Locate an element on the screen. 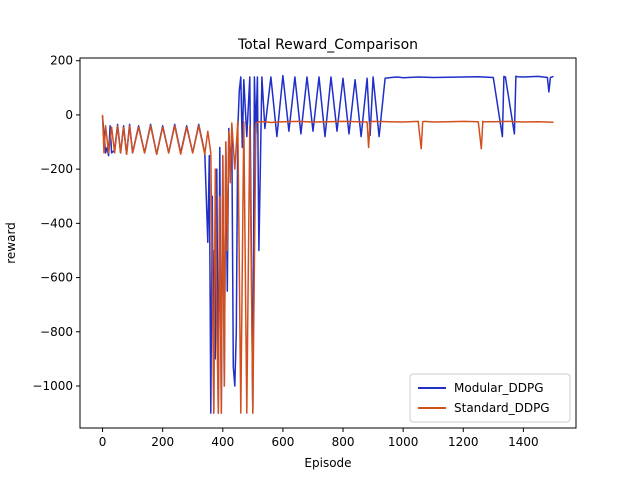  y-tick-label: 200 is located at coordinates (61, 61).